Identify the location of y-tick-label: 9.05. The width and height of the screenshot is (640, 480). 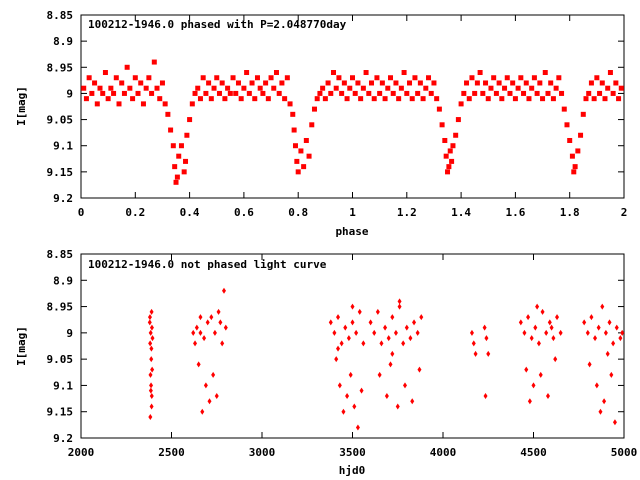
(60, 359).